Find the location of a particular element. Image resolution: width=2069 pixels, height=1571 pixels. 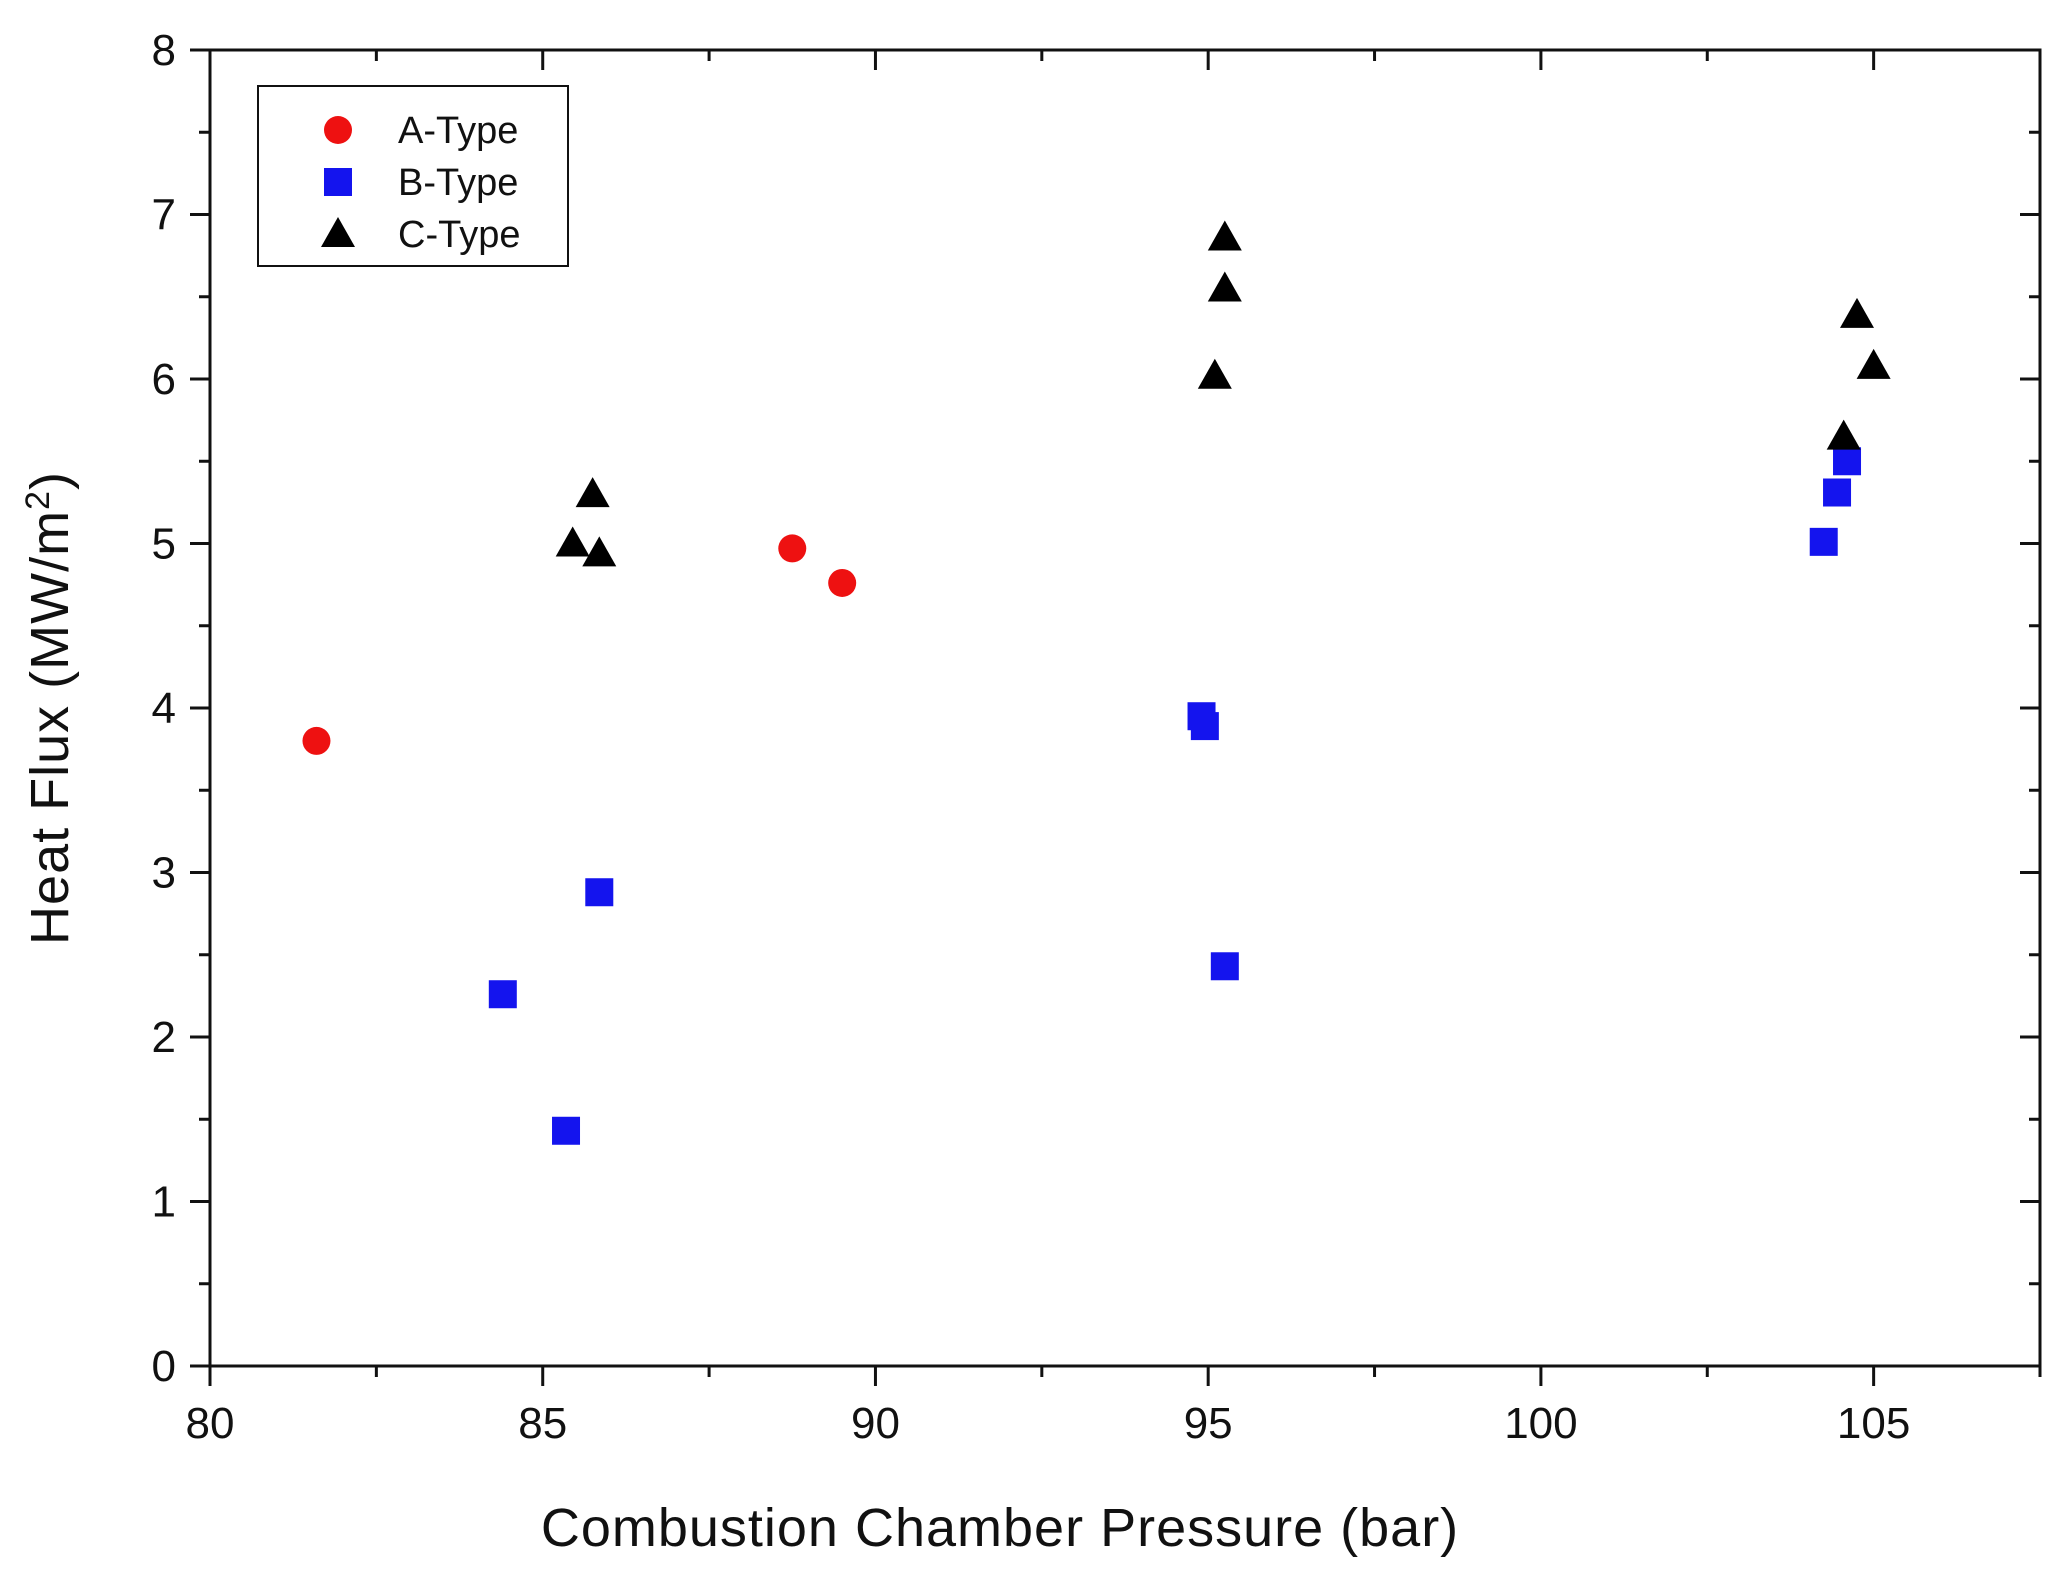

legend-label-b-type: B-Type is located at coordinates (458, 183).